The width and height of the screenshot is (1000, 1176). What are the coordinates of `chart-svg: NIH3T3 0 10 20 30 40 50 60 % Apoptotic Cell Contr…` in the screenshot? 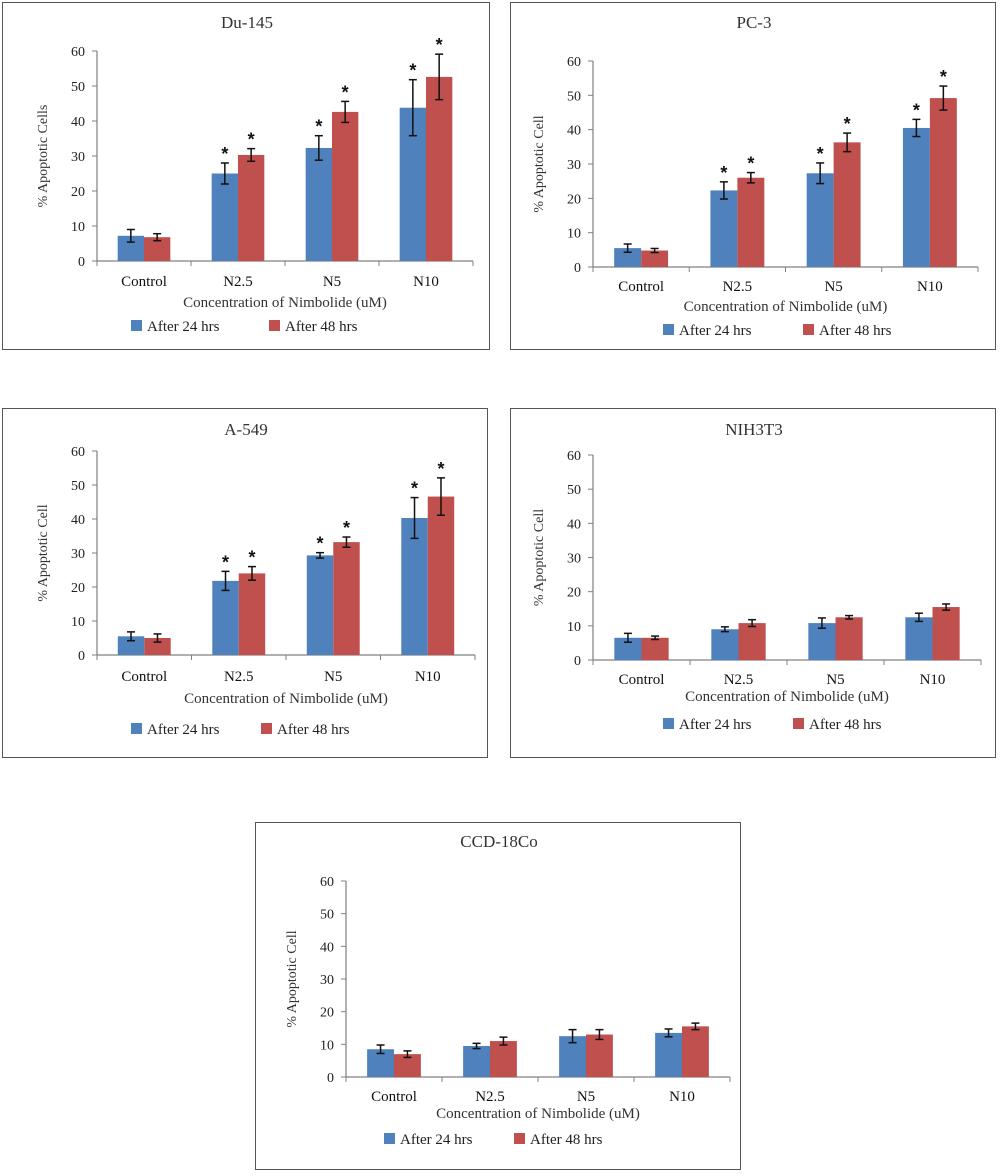 It's located at (757, 576).